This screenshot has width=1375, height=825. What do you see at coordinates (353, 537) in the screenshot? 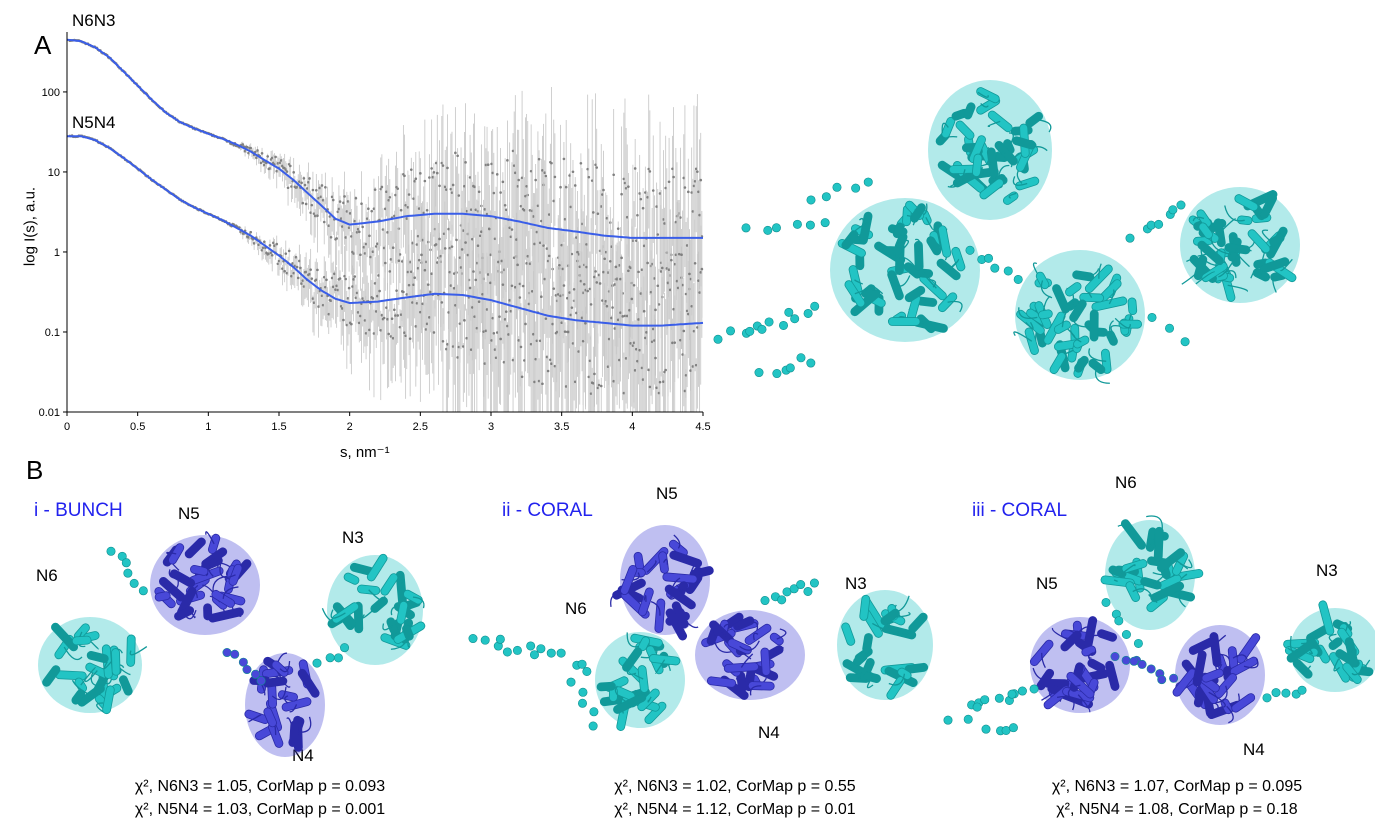
I see `model-1-label-n3: N3` at bounding box center [353, 537].